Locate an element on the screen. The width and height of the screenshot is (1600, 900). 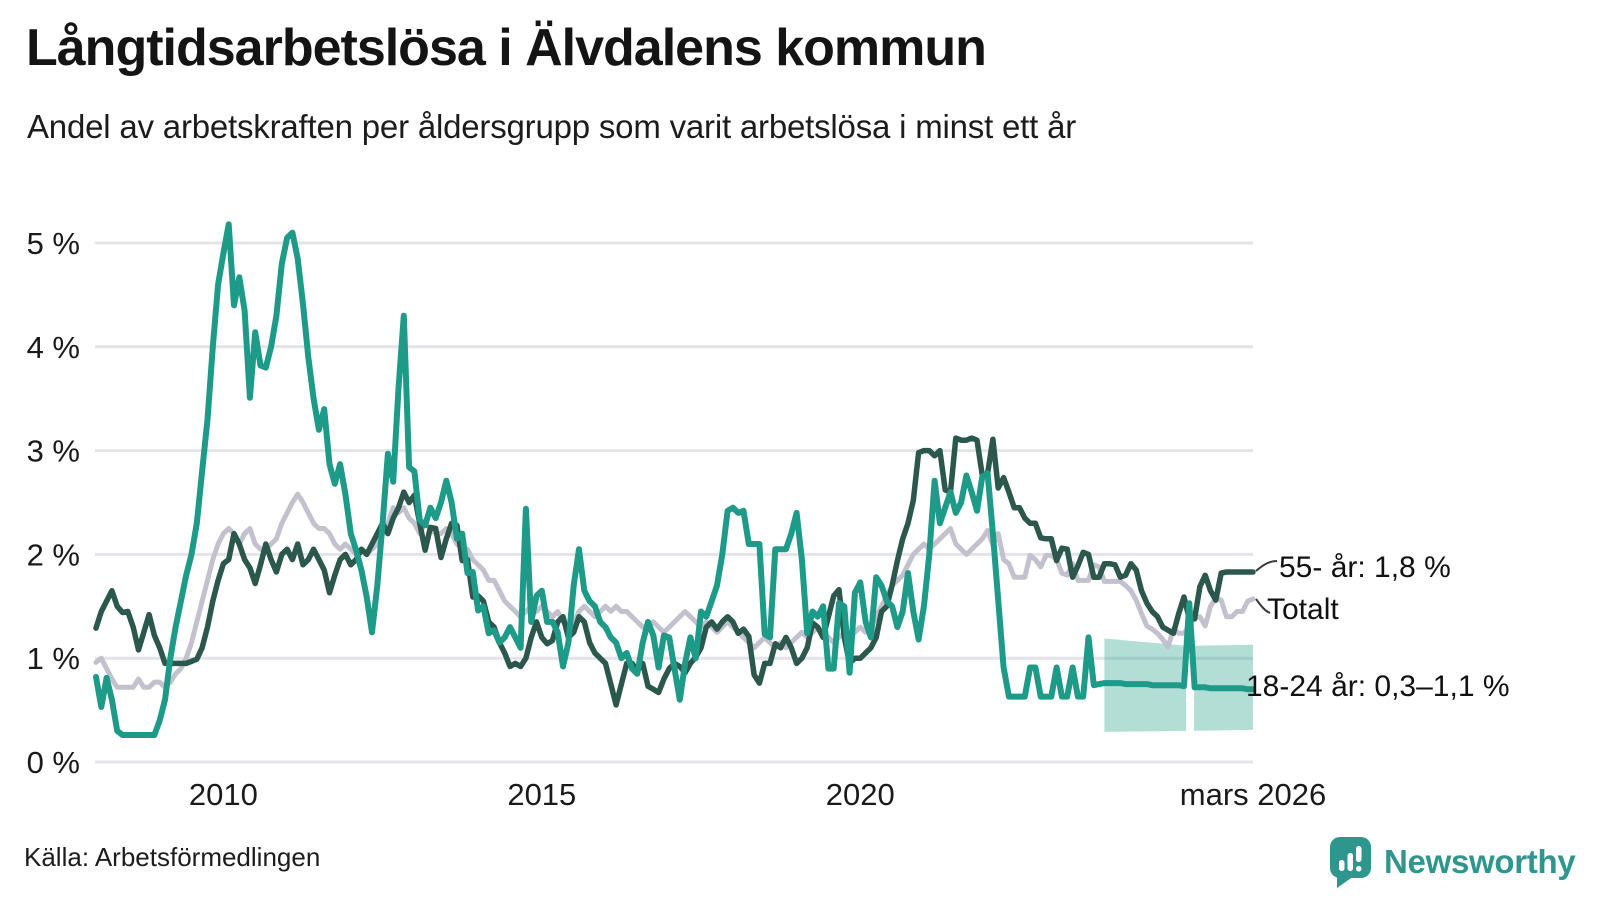
label-connector-totalt is located at coordinates (1263, 606).